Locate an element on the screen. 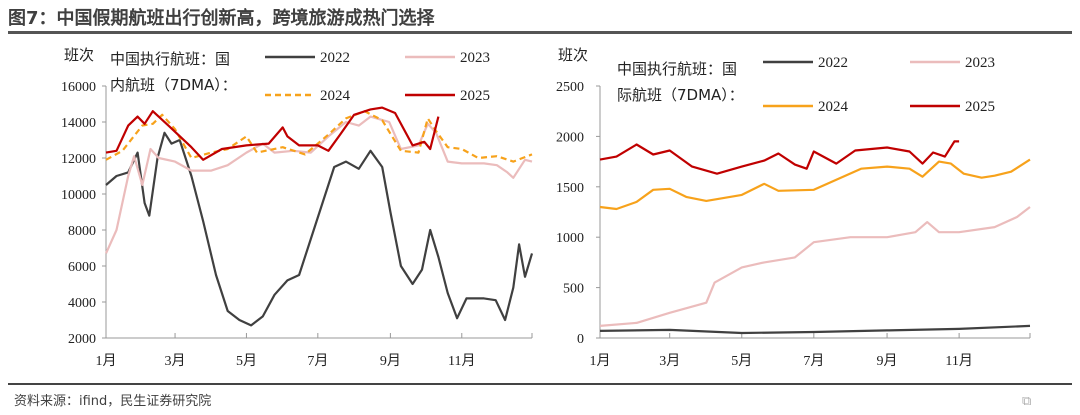 The width and height of the screenshot is (1080, 415). footer-rule is located at coordinates (540, 384).